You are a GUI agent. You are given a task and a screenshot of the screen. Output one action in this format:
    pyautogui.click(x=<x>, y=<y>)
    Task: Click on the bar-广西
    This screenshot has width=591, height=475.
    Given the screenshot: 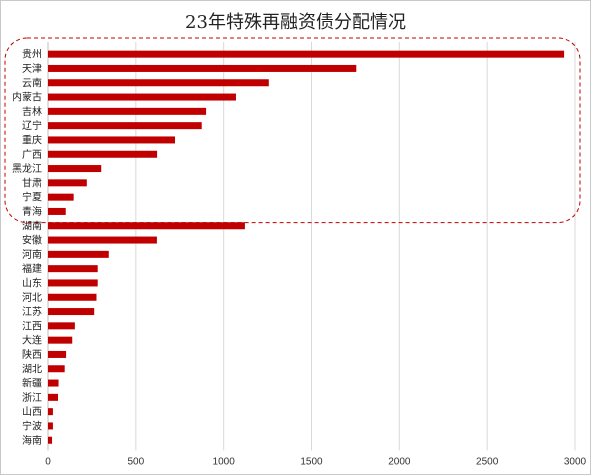 What is the action you would take?
    pyautogui.click(x=103, y=154)
    